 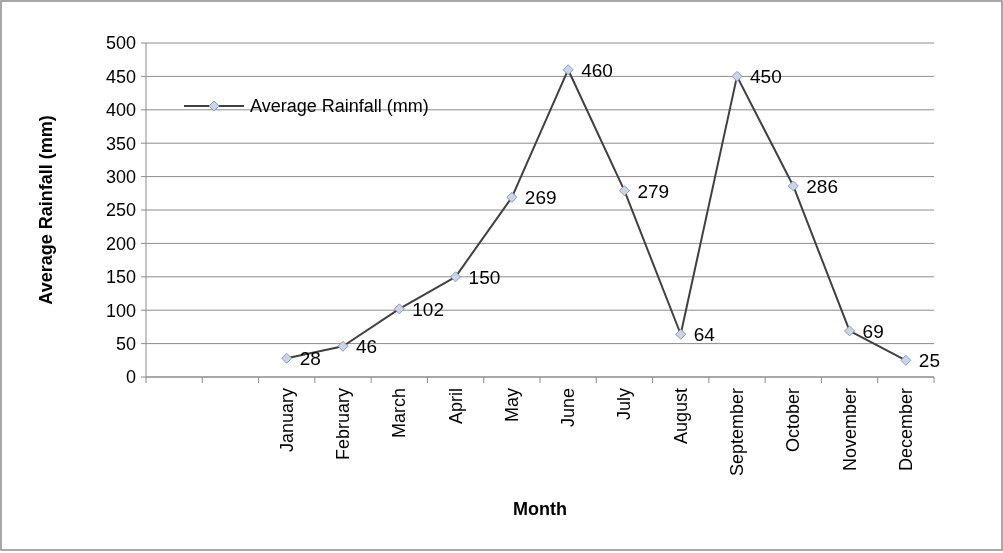 What do you see at coordinates (46, 210) in the screenshot?
I see `y-axis-title: Average Rainfall (mm)` at bounding box center [46, 210].